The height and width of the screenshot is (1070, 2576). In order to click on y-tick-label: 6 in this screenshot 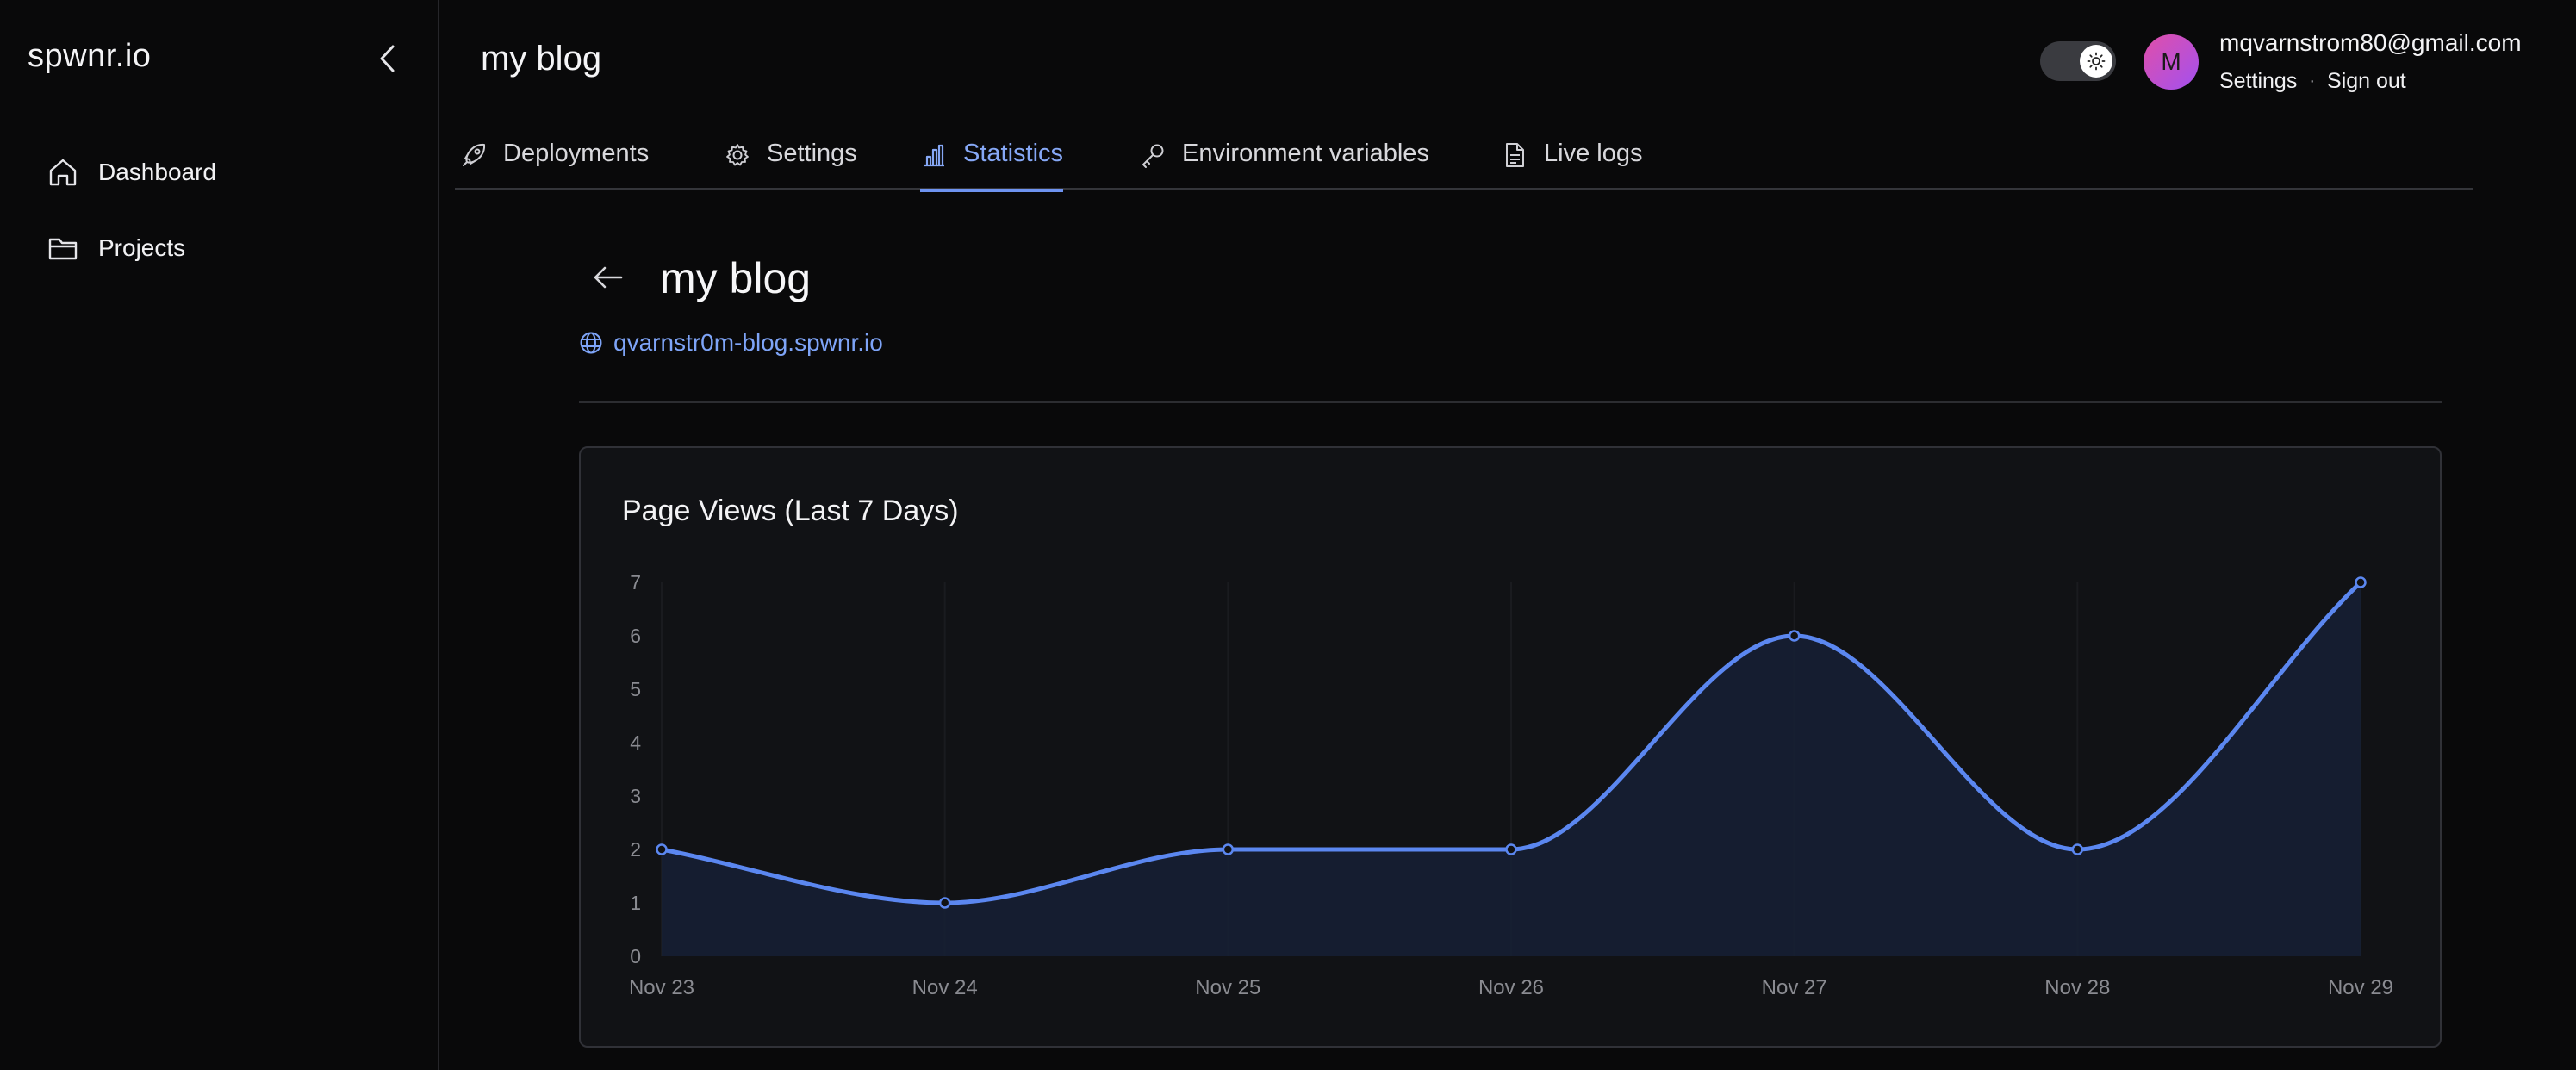, I will do `click(636, 636)`.